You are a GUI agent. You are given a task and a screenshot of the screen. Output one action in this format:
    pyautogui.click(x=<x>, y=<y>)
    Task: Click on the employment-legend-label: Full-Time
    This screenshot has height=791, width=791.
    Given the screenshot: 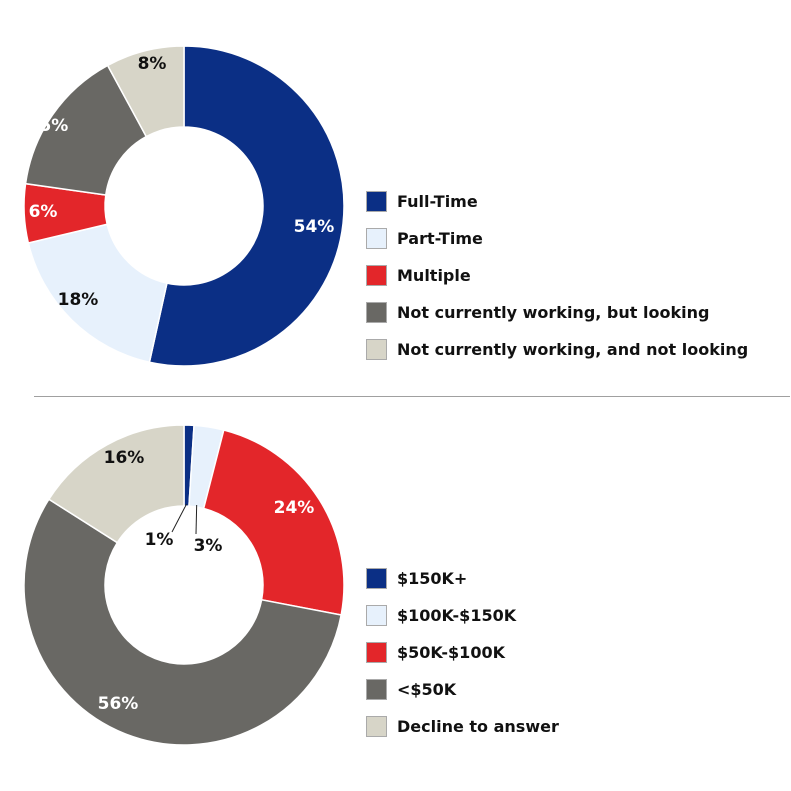 What is the action you would take?
    pyautogui.click(x=437, y=201)
    